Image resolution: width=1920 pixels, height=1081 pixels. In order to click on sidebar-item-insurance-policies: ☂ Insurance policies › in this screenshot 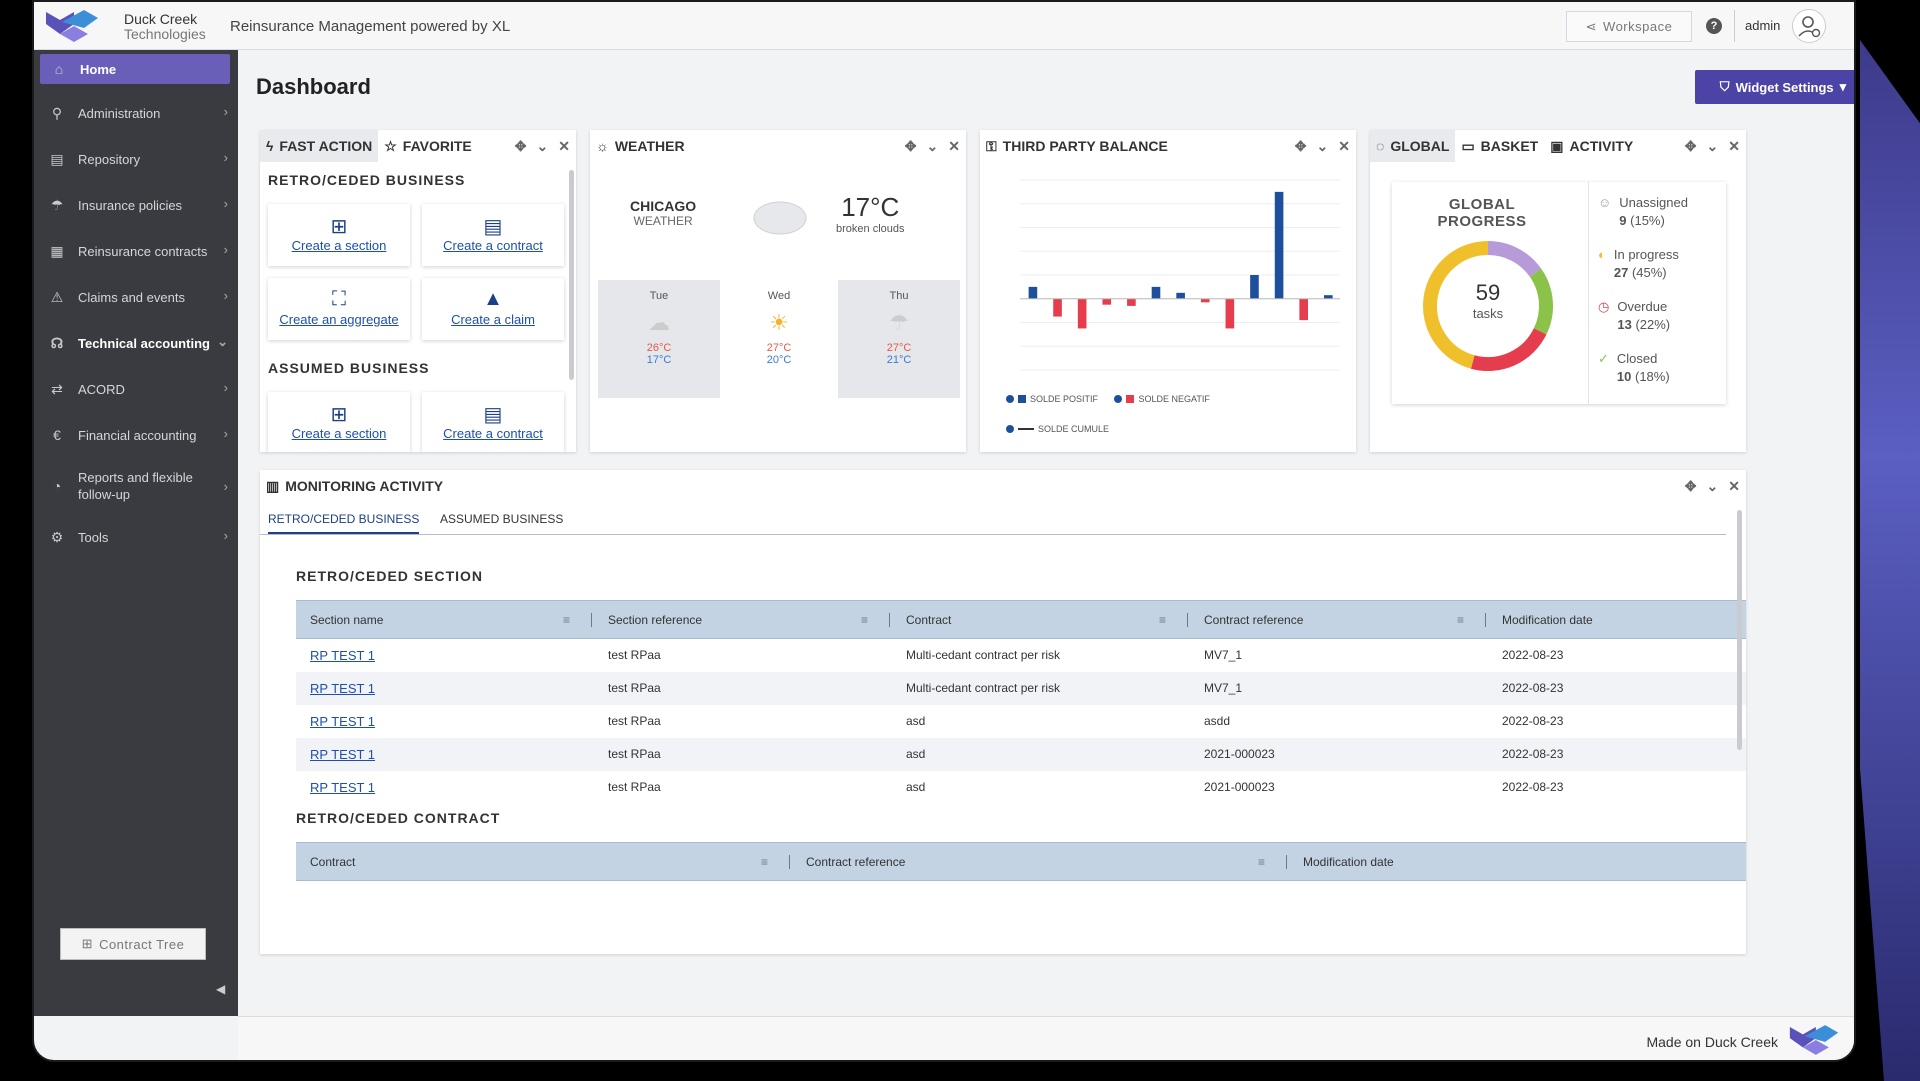, I will do `click(136, 205)`.